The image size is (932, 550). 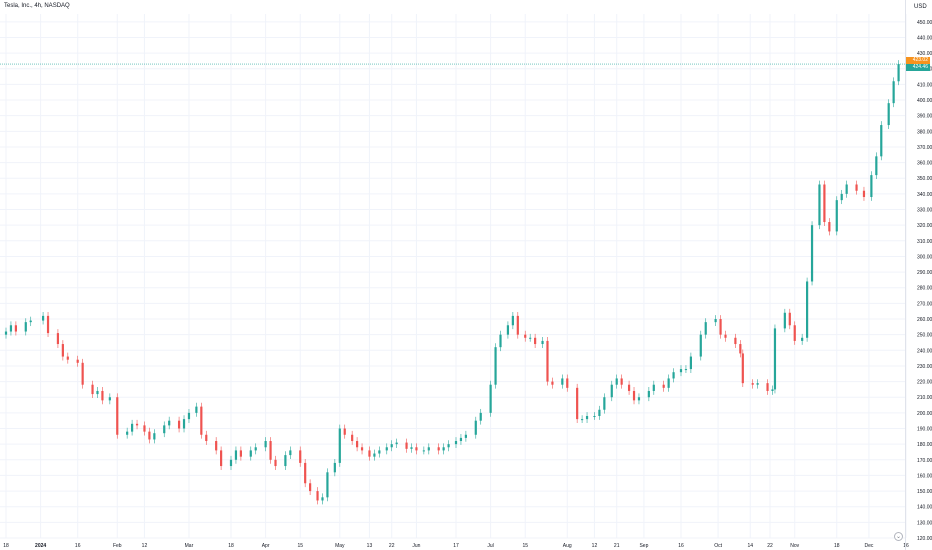 What do you see at coordinates (924, 148) in the screenshot?
I see `y-tick-label: 370.00` at bounding box center [924, 148].